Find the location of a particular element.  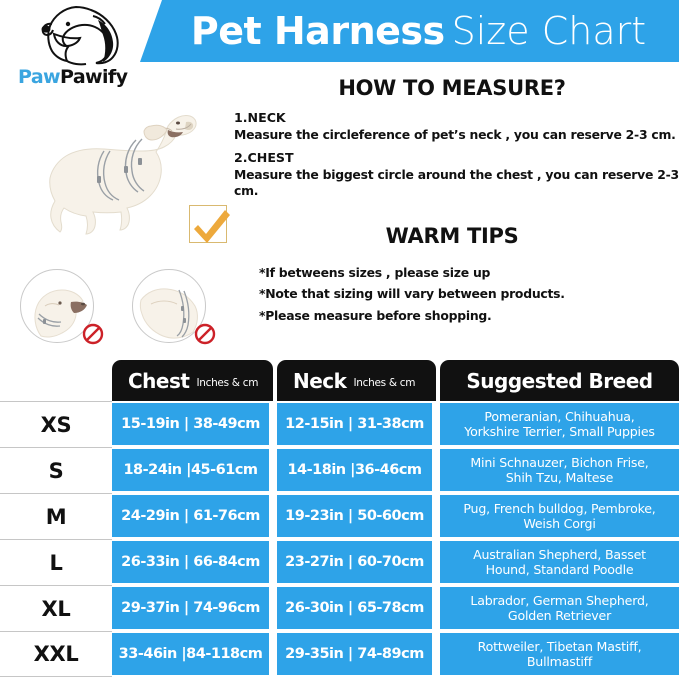

cell-neck: 29-35in | 74-89cm is located at coordinates (356, 654).